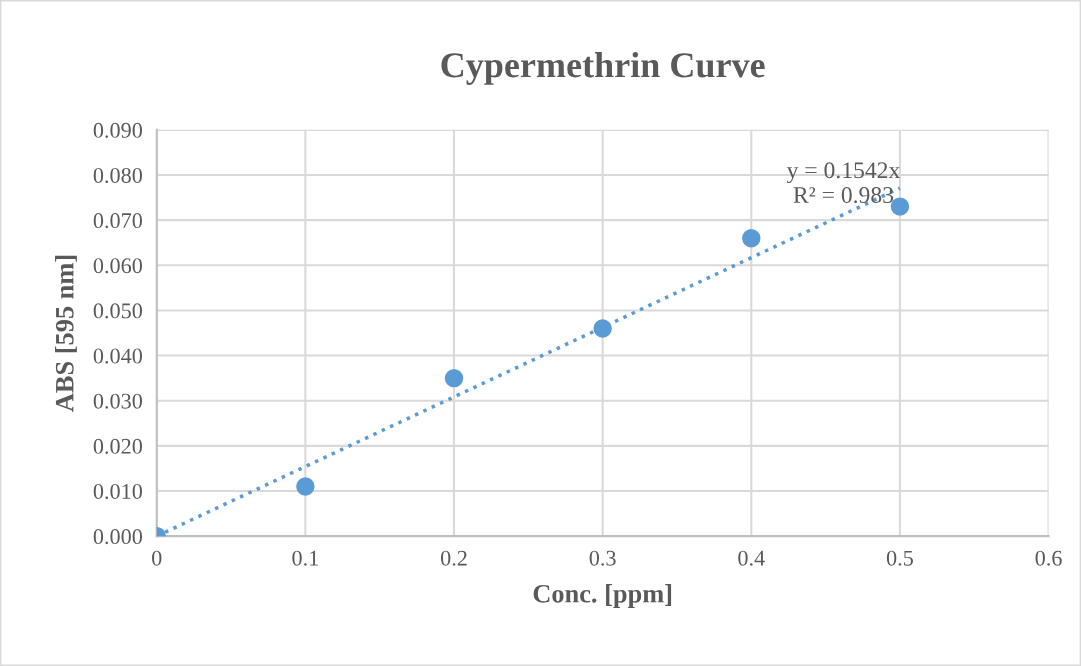 The image size is (1081, 666). I want to click on y-tick-label: 0.080, so click(118, 175).